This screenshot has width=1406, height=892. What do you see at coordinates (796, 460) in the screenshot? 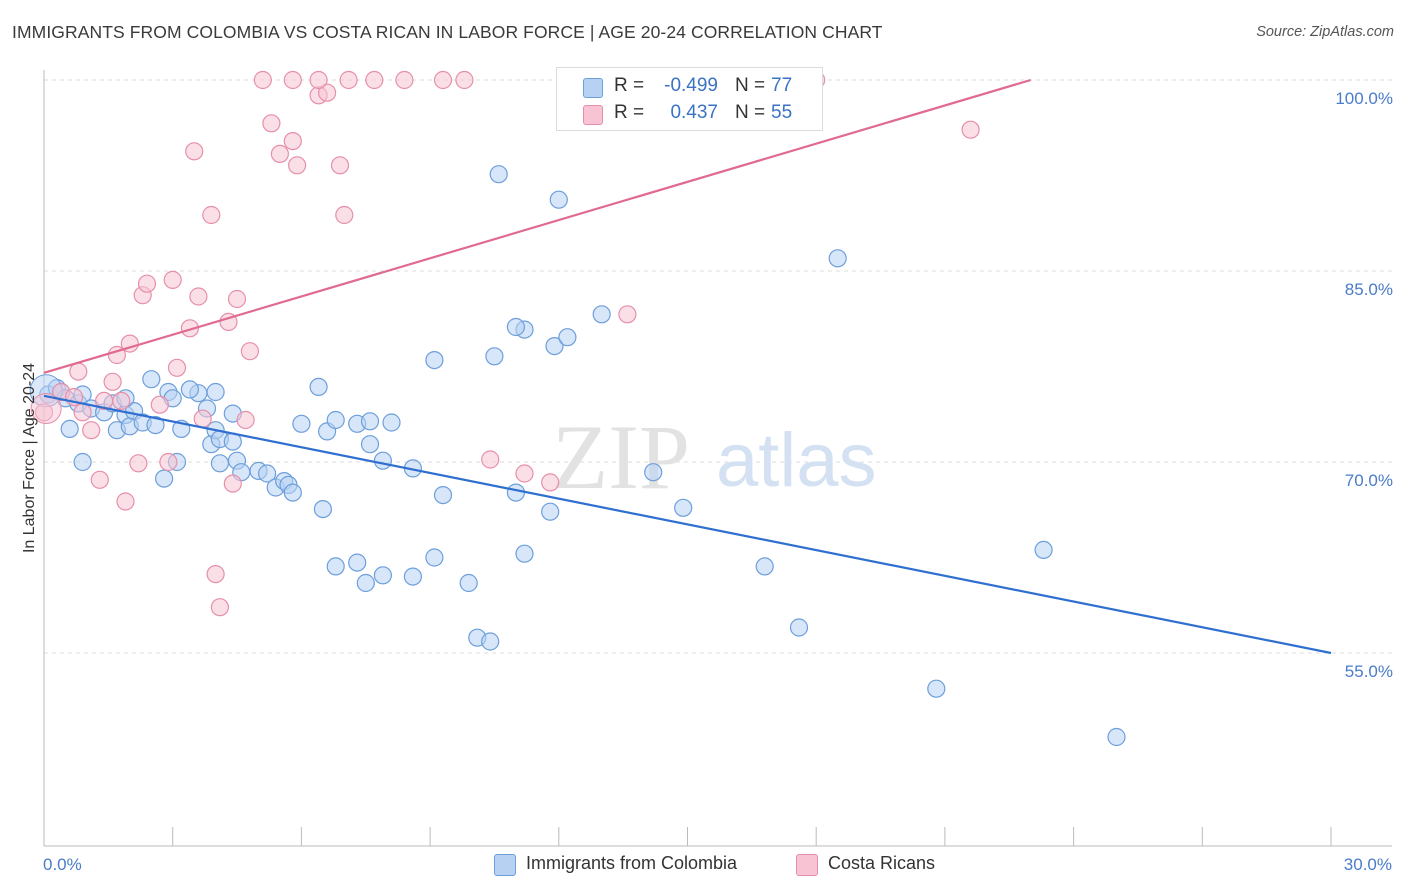
I see `watermark-atlas: atlas` at bounding box center [796, 460].